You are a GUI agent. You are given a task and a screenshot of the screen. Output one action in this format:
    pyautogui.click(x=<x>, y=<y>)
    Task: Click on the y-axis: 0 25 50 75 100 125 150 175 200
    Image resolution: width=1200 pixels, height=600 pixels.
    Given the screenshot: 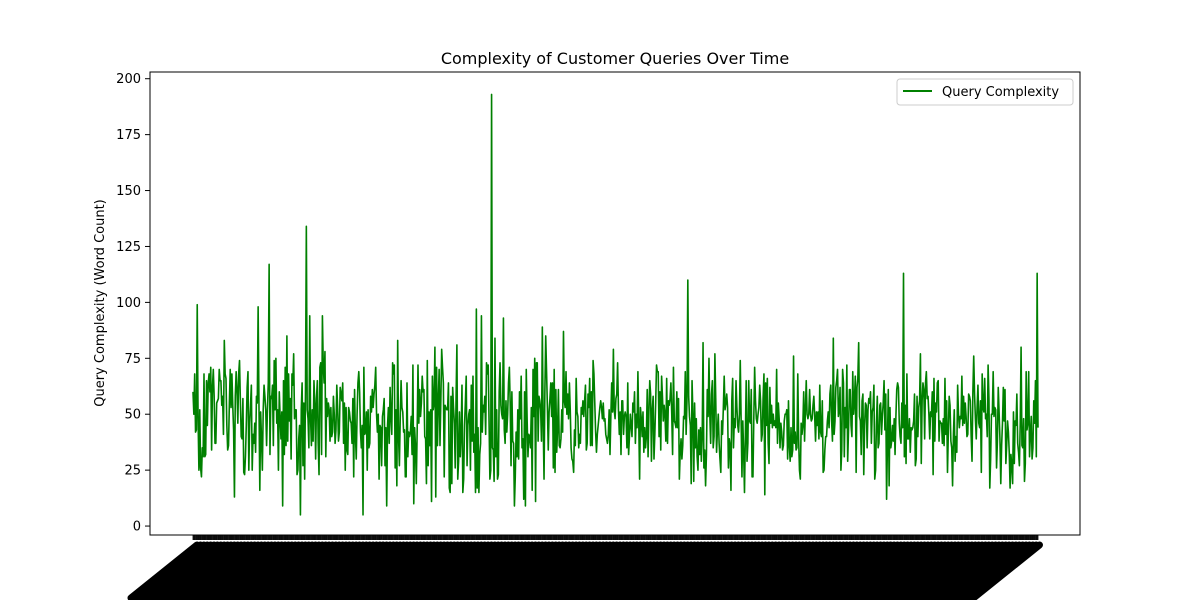 What is the action you would take?
    pyautogui.click(x=133, y=303)
    